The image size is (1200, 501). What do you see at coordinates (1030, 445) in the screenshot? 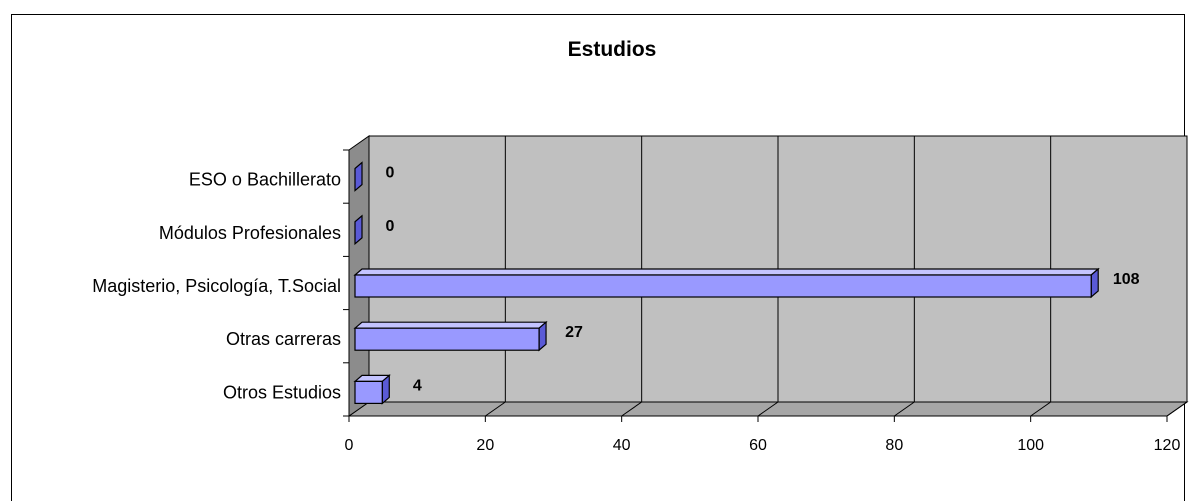
I see `x-tick-label: 100` at bounding box center [1030, 445].